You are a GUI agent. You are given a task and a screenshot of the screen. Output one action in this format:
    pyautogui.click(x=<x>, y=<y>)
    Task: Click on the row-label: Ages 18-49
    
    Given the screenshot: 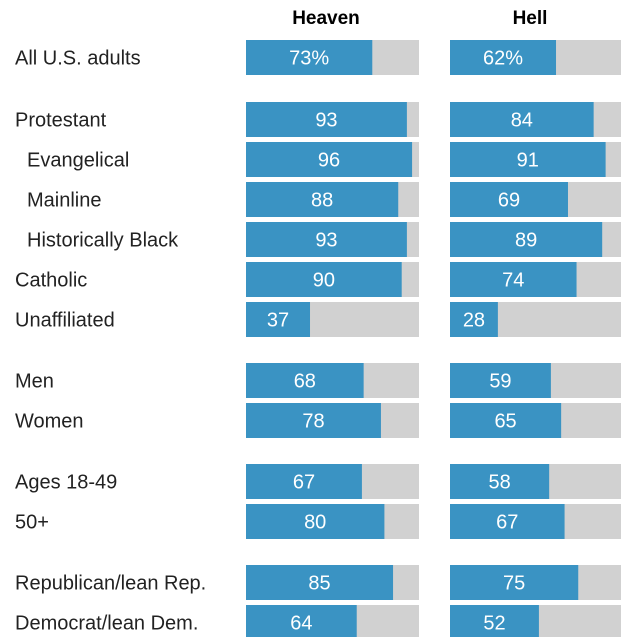 What is the action you would take?
    pyautogui.click(x=66, y=483)
    